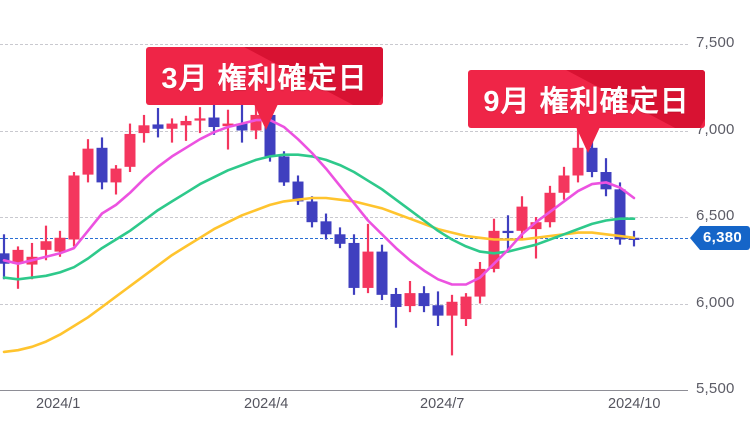 This screenshot has height=437, width=750. What do you see at coordinates (725, 237) in the screenshot?
I see `last-price-value: 6,380` at bounding box center [725, 237].